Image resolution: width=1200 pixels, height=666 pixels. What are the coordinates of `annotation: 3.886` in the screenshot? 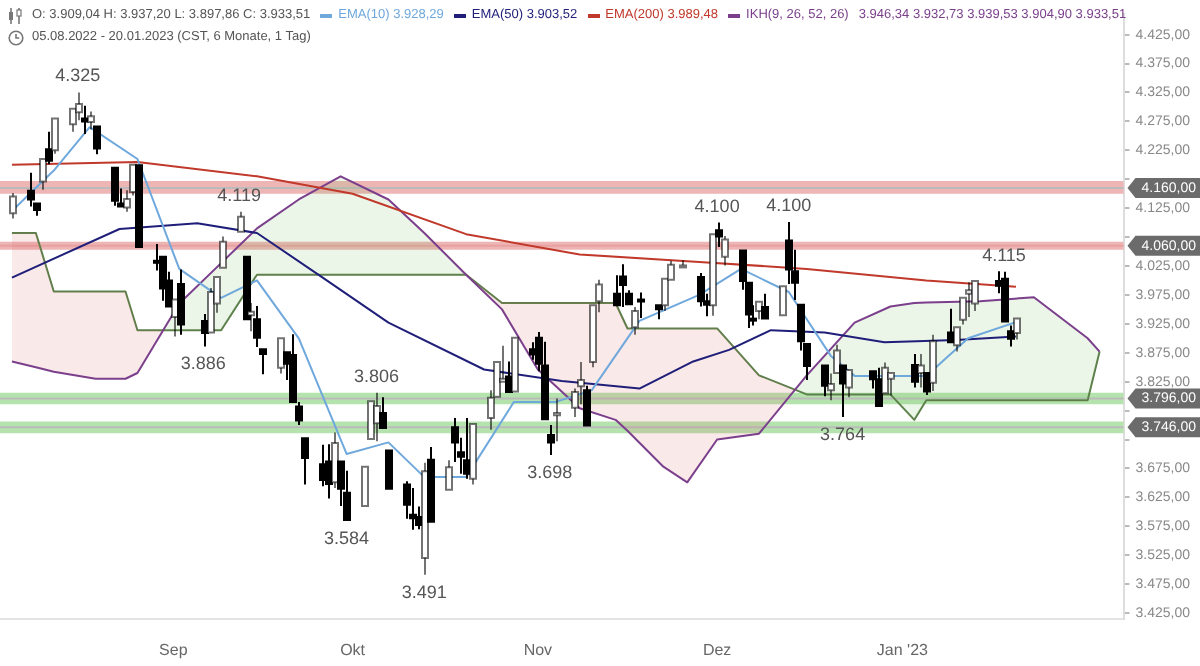 It's located at (203, 363).